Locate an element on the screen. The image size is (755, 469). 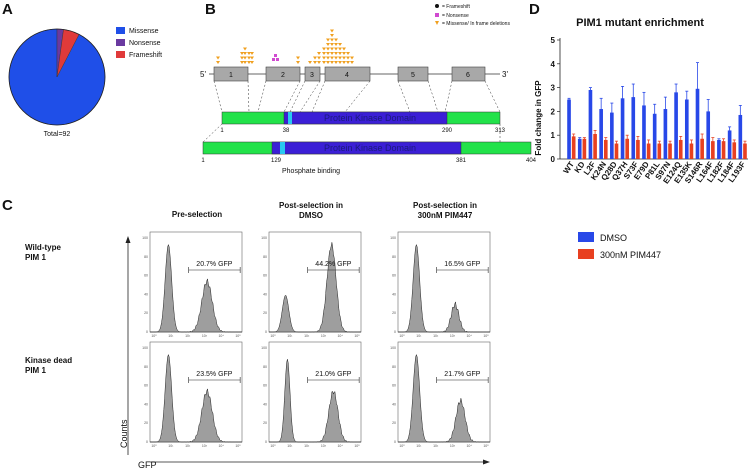
y-tick-label: 20 is located at coordinates (265, 423).